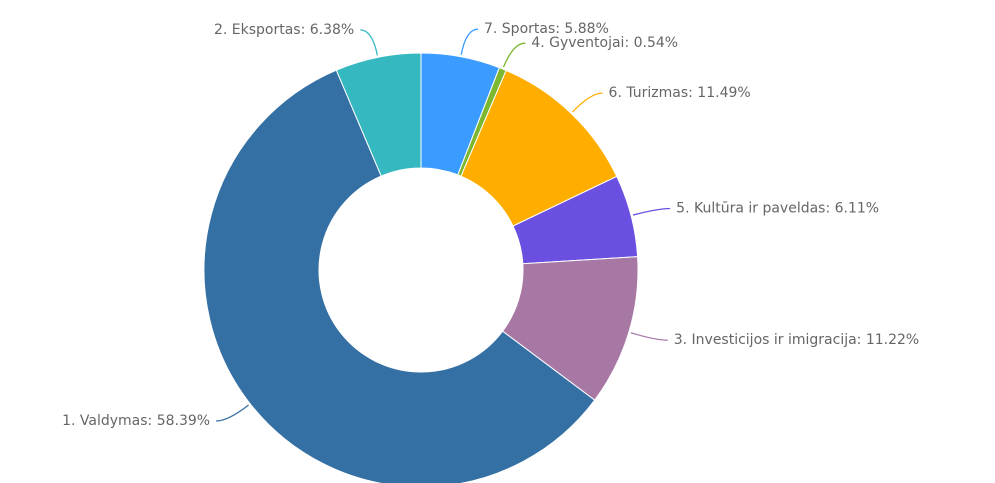 The width and height of the screenshot is (995, 483). I want to click on data-label: 4. Gyventojai: 0.54%, so click(604, 43).